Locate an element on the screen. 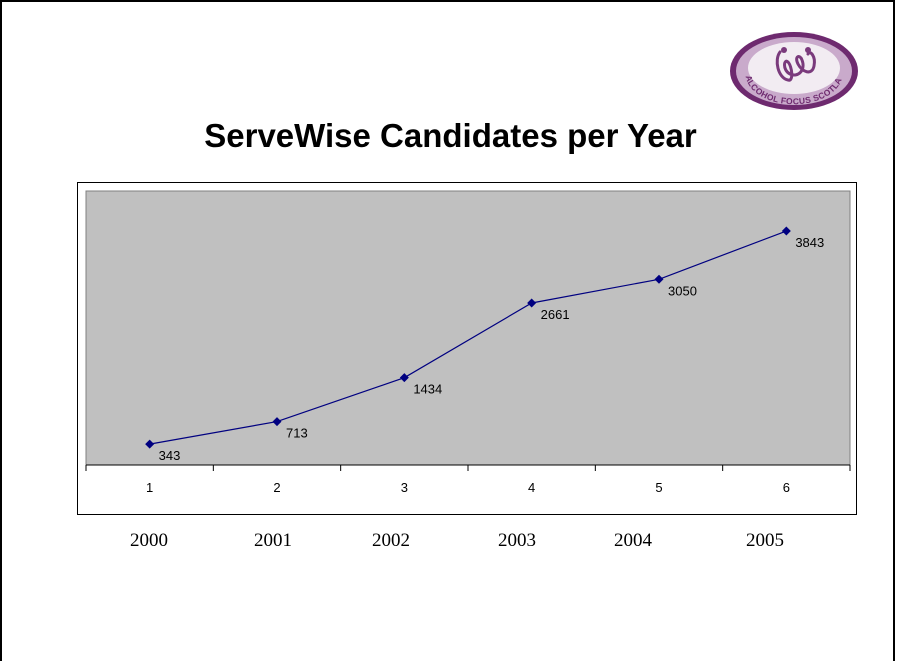  x-tick-label: 5 is located at coordinates (658, 487).